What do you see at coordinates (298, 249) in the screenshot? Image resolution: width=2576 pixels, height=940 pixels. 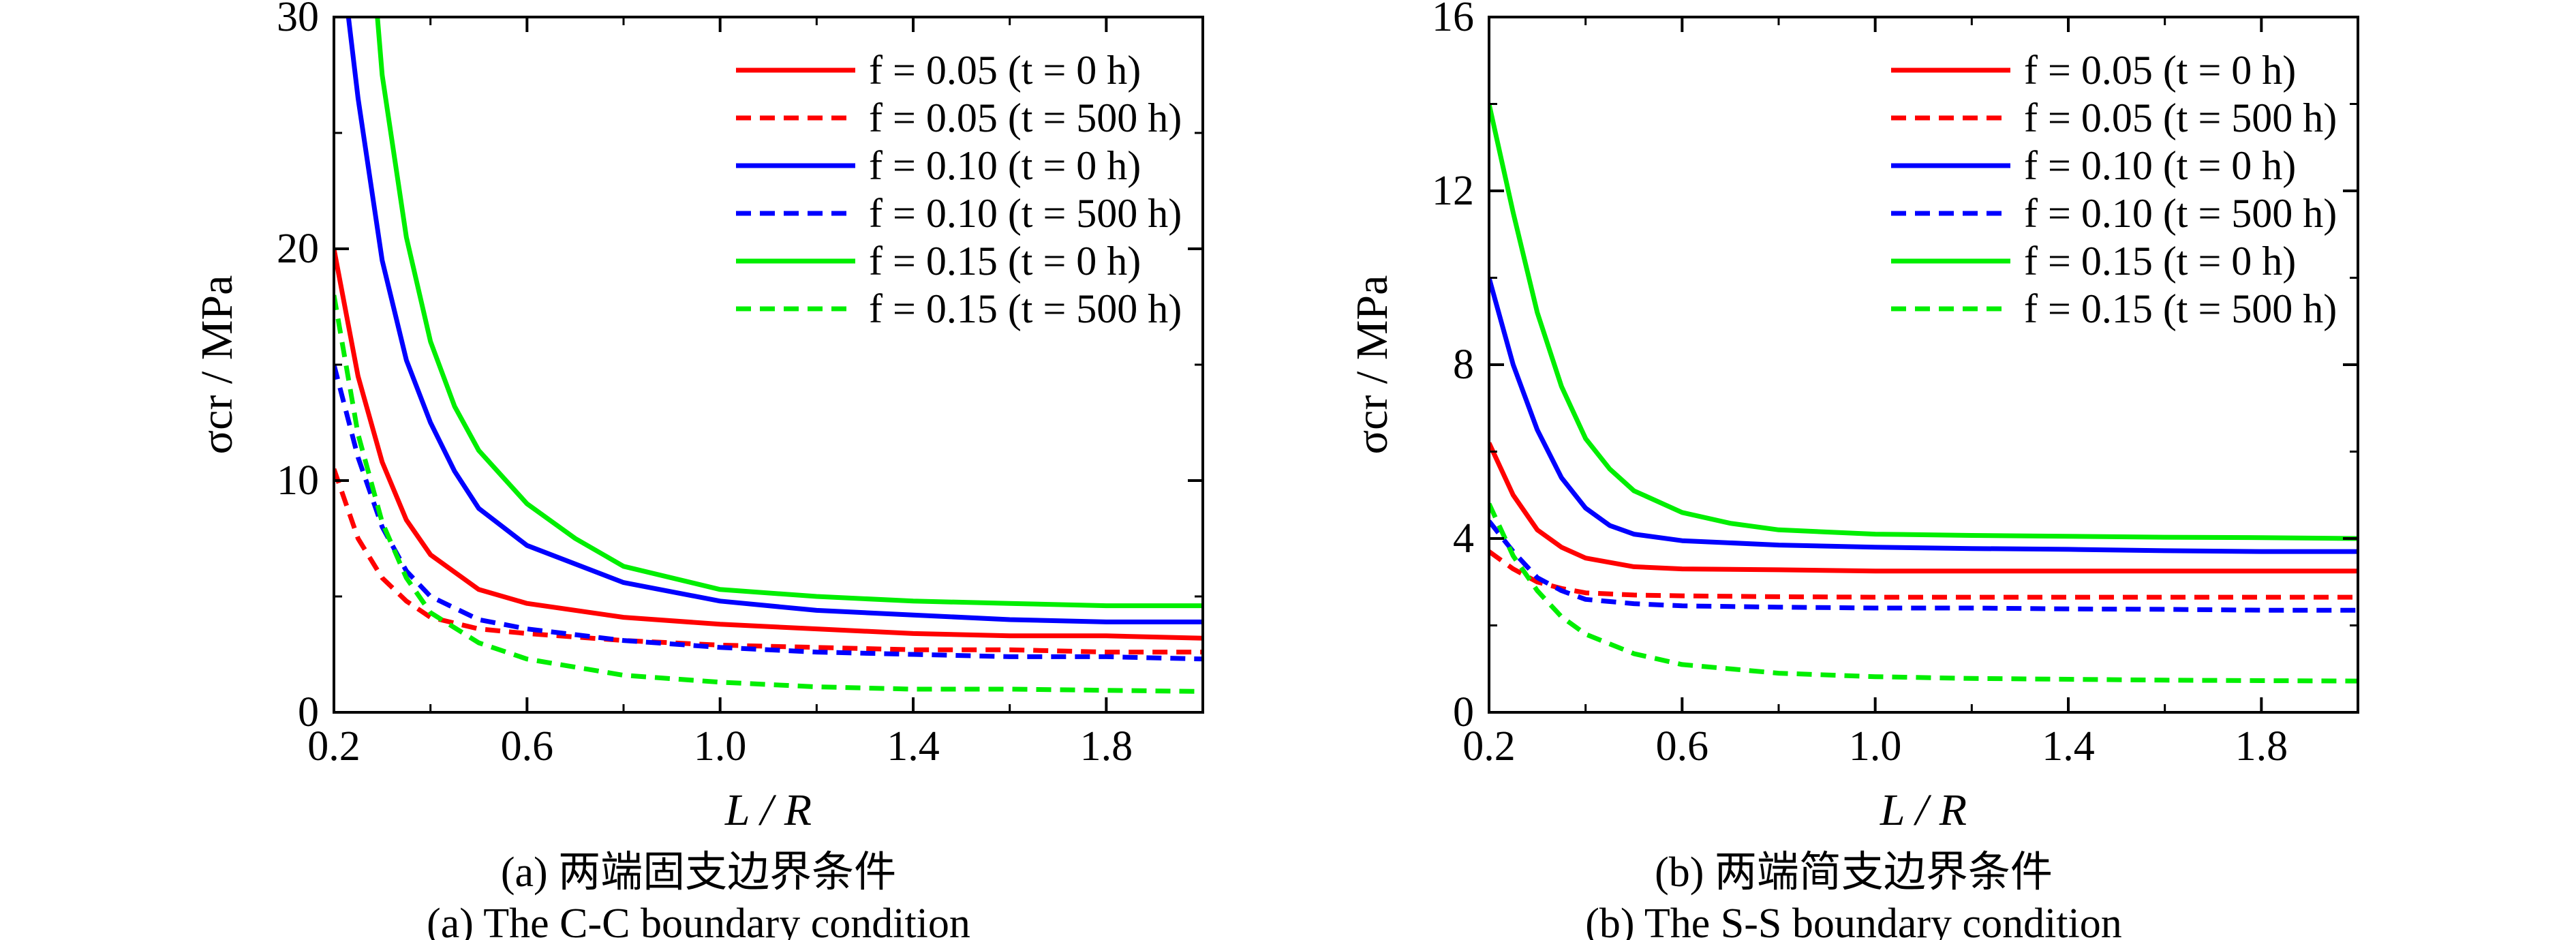 I see `y-tick-label: 20` at bounding box center [298, 249].